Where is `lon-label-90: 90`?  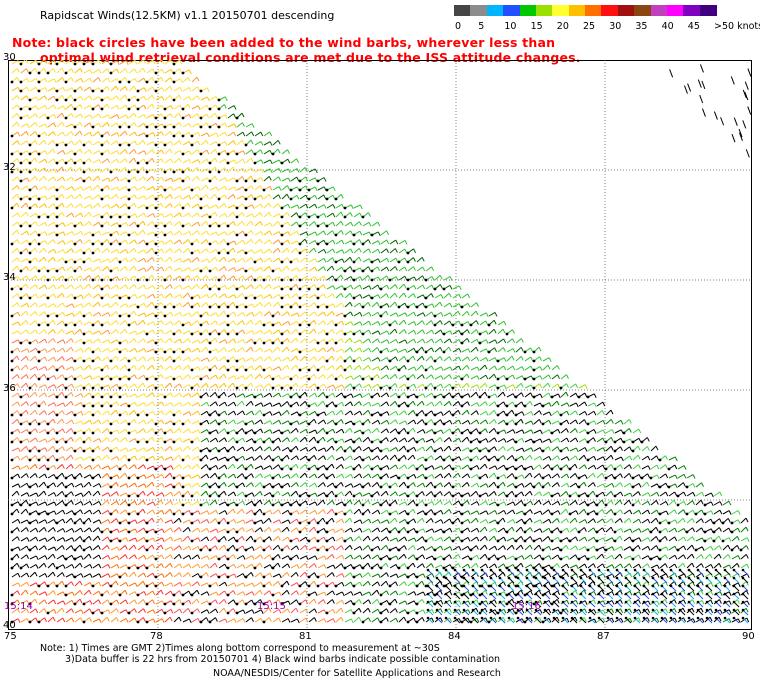
lon-label-90: 90 is located at coordinates (748, 636).